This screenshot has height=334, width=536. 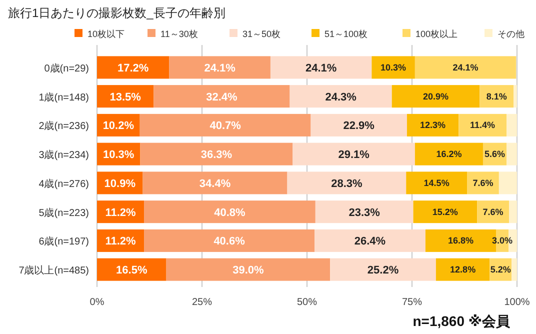 I want to click on data-label: 23.3%, so click(x=364, y=212).